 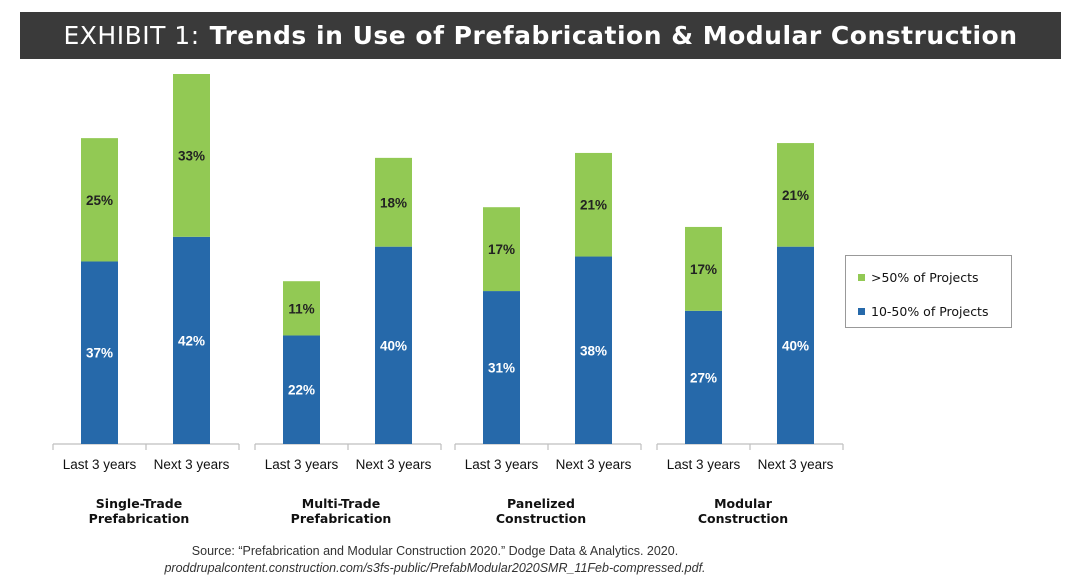 I want to click on data-label-over-50: 11%, so click(x=301, y=308).